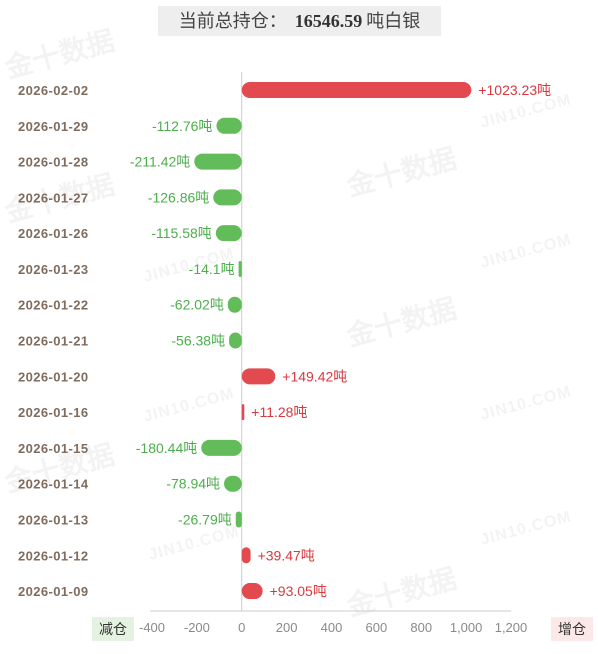  I want to click on data-label-2026-01-13: -26.79吨, so click(205, 519).